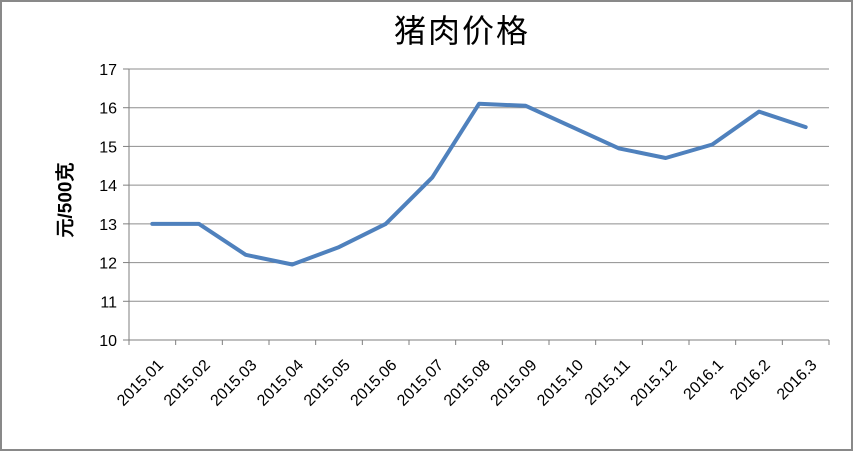 This screenshot has height=453, width=853. I want to click on y-tick-label: 16, so click(108, 109).